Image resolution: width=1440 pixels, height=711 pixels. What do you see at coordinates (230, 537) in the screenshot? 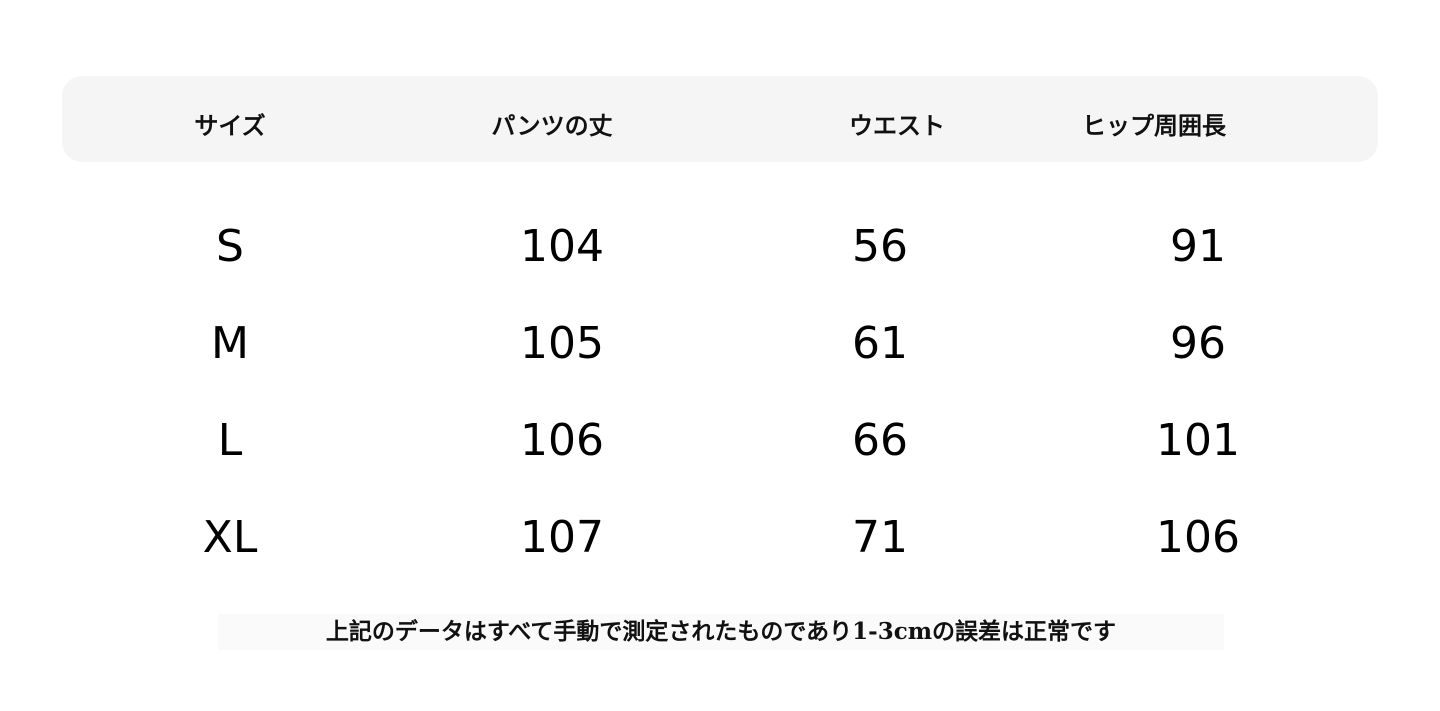
I see `cell-size: XL` at bounding box center [230, 537].